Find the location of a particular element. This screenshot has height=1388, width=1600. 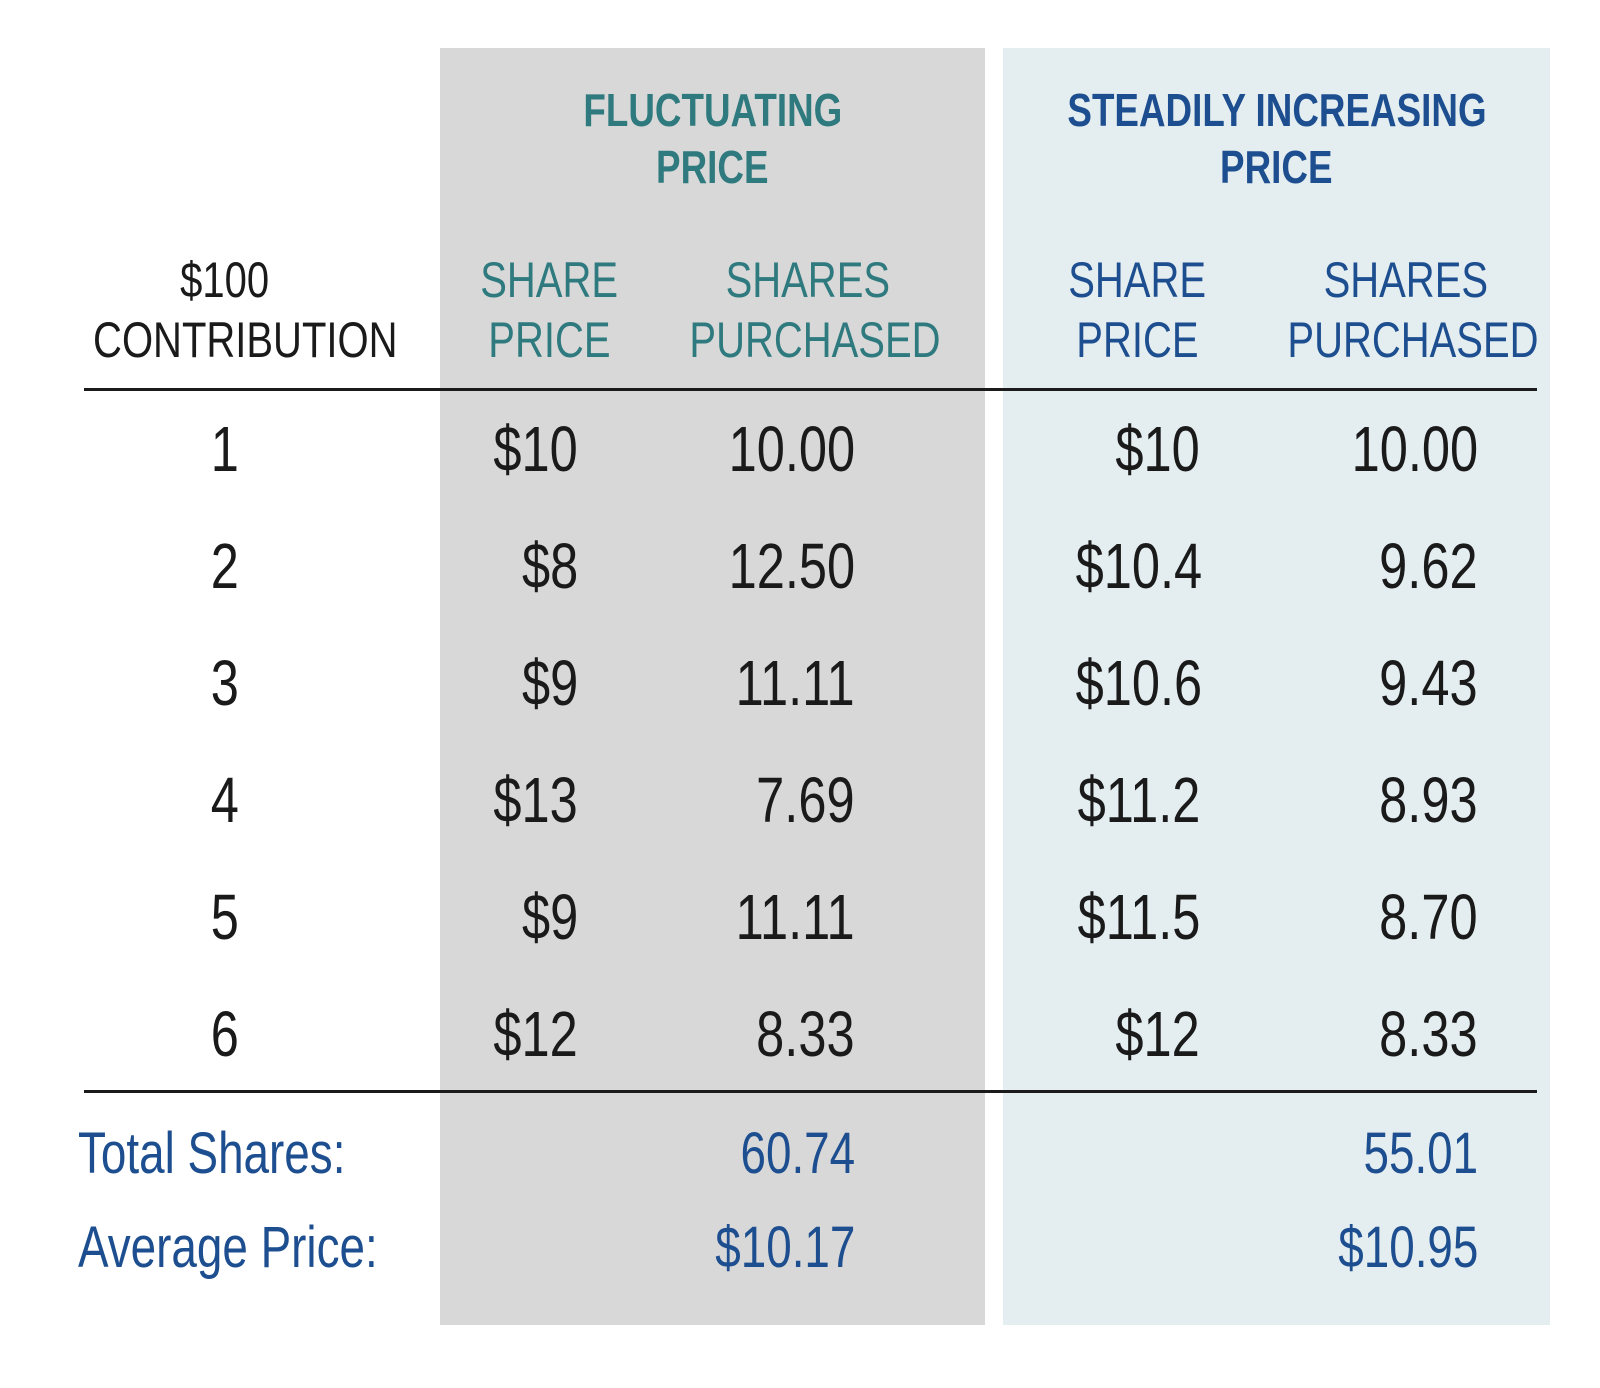

table-row: 6 $12 8.33 $12 8.33 is located at coordinates (800, 1034).